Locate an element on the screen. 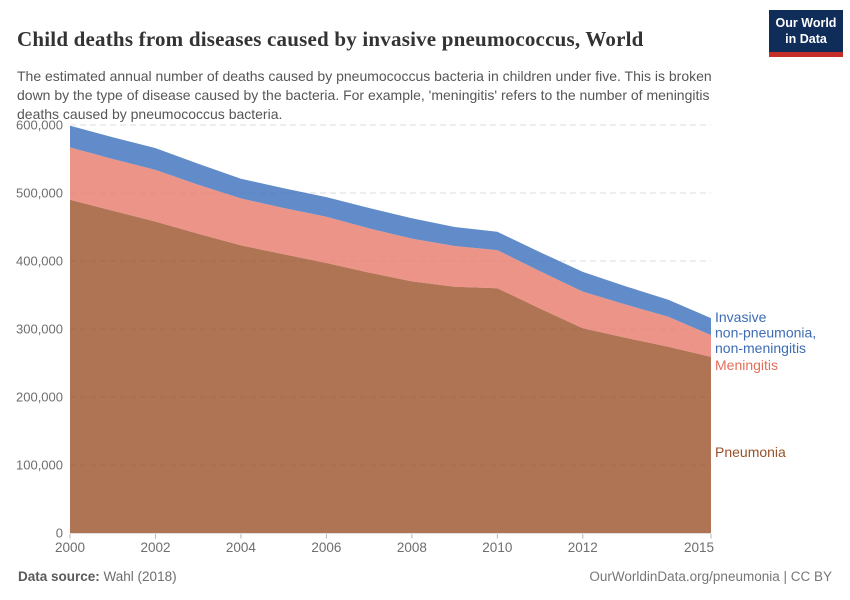  y-axis-tick-label: 200,000 is located at coordinates (39, 397).